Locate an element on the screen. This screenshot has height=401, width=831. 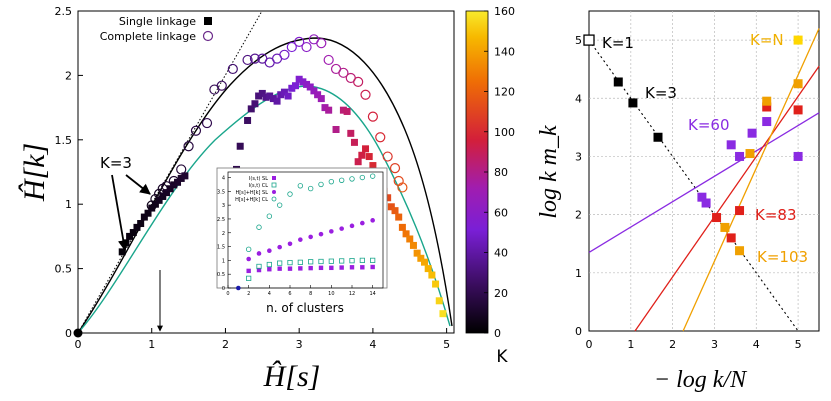
left-xtick-label: 4 is located at coordinates (372, 344).